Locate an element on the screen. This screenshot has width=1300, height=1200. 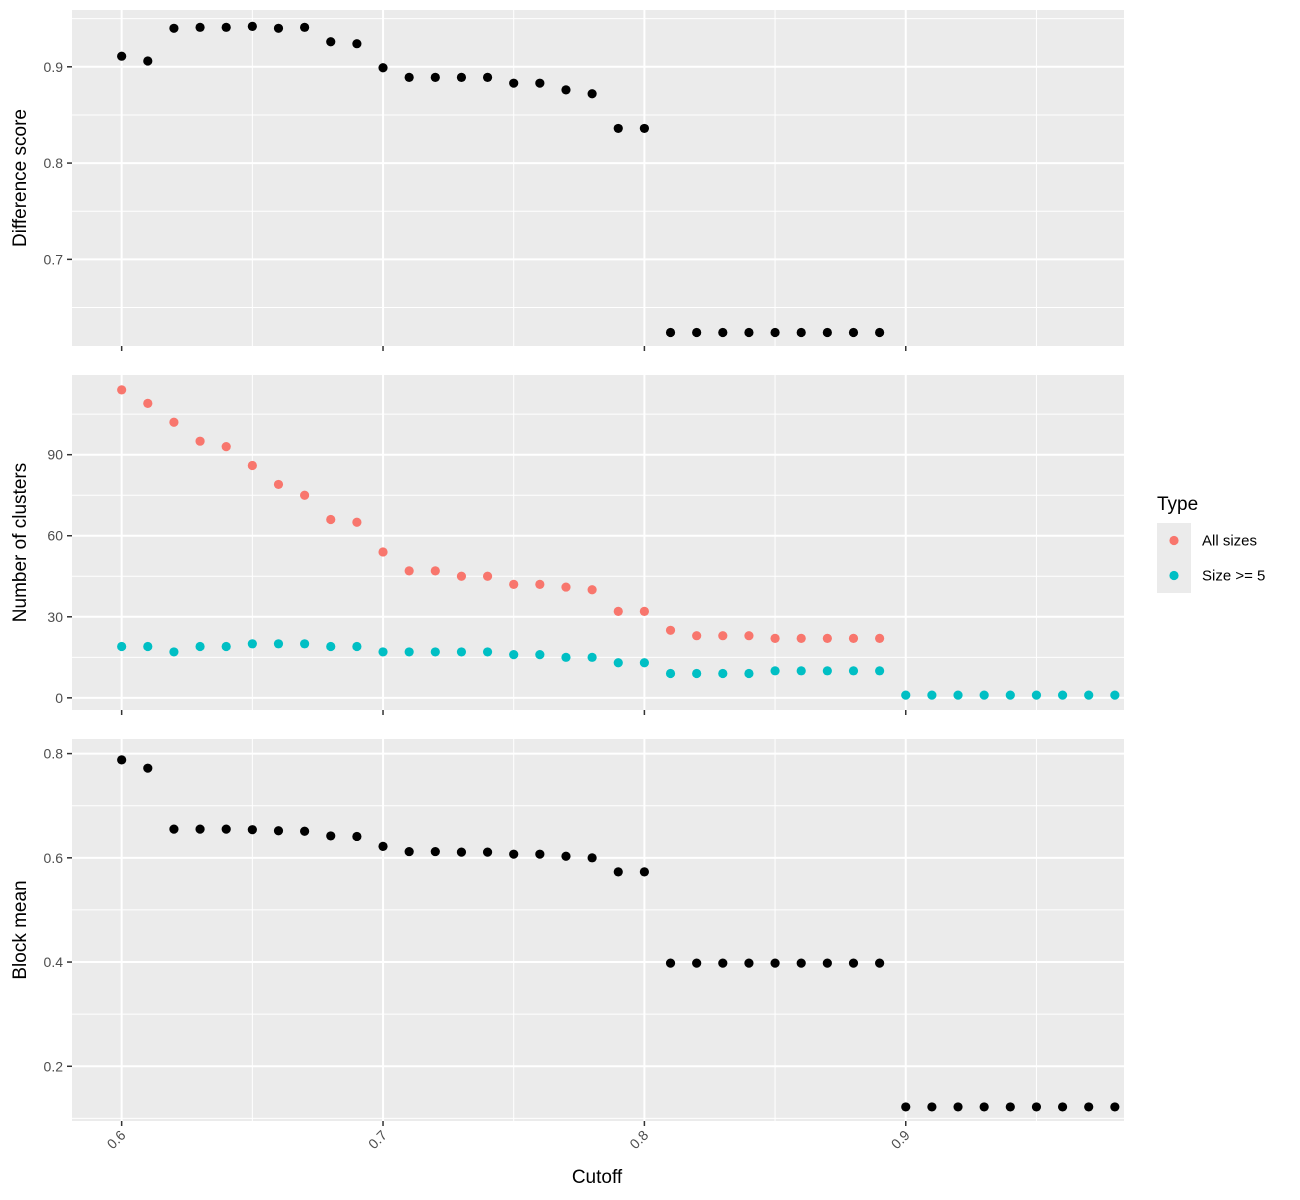
y-tick-label: 0.9 is located at coordinates (54, 67).